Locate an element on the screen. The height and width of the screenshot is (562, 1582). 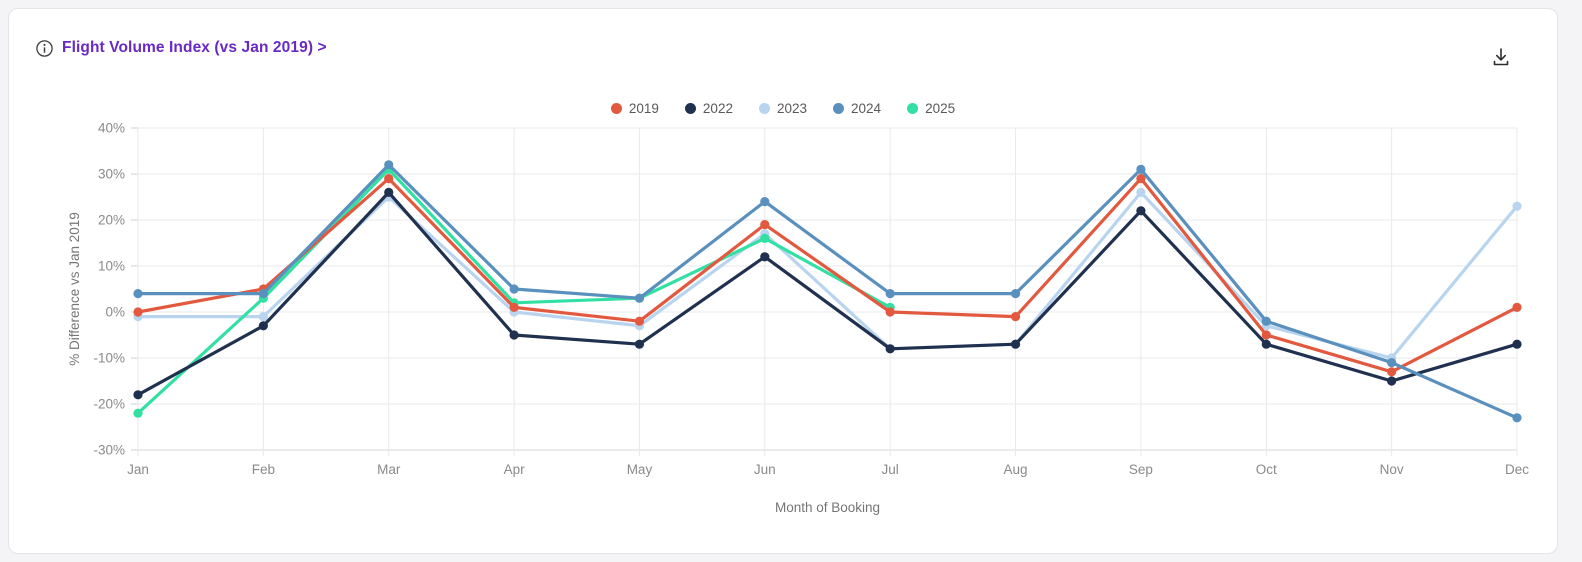
y-tick-label: 0% is located at coordinates (115, 312).